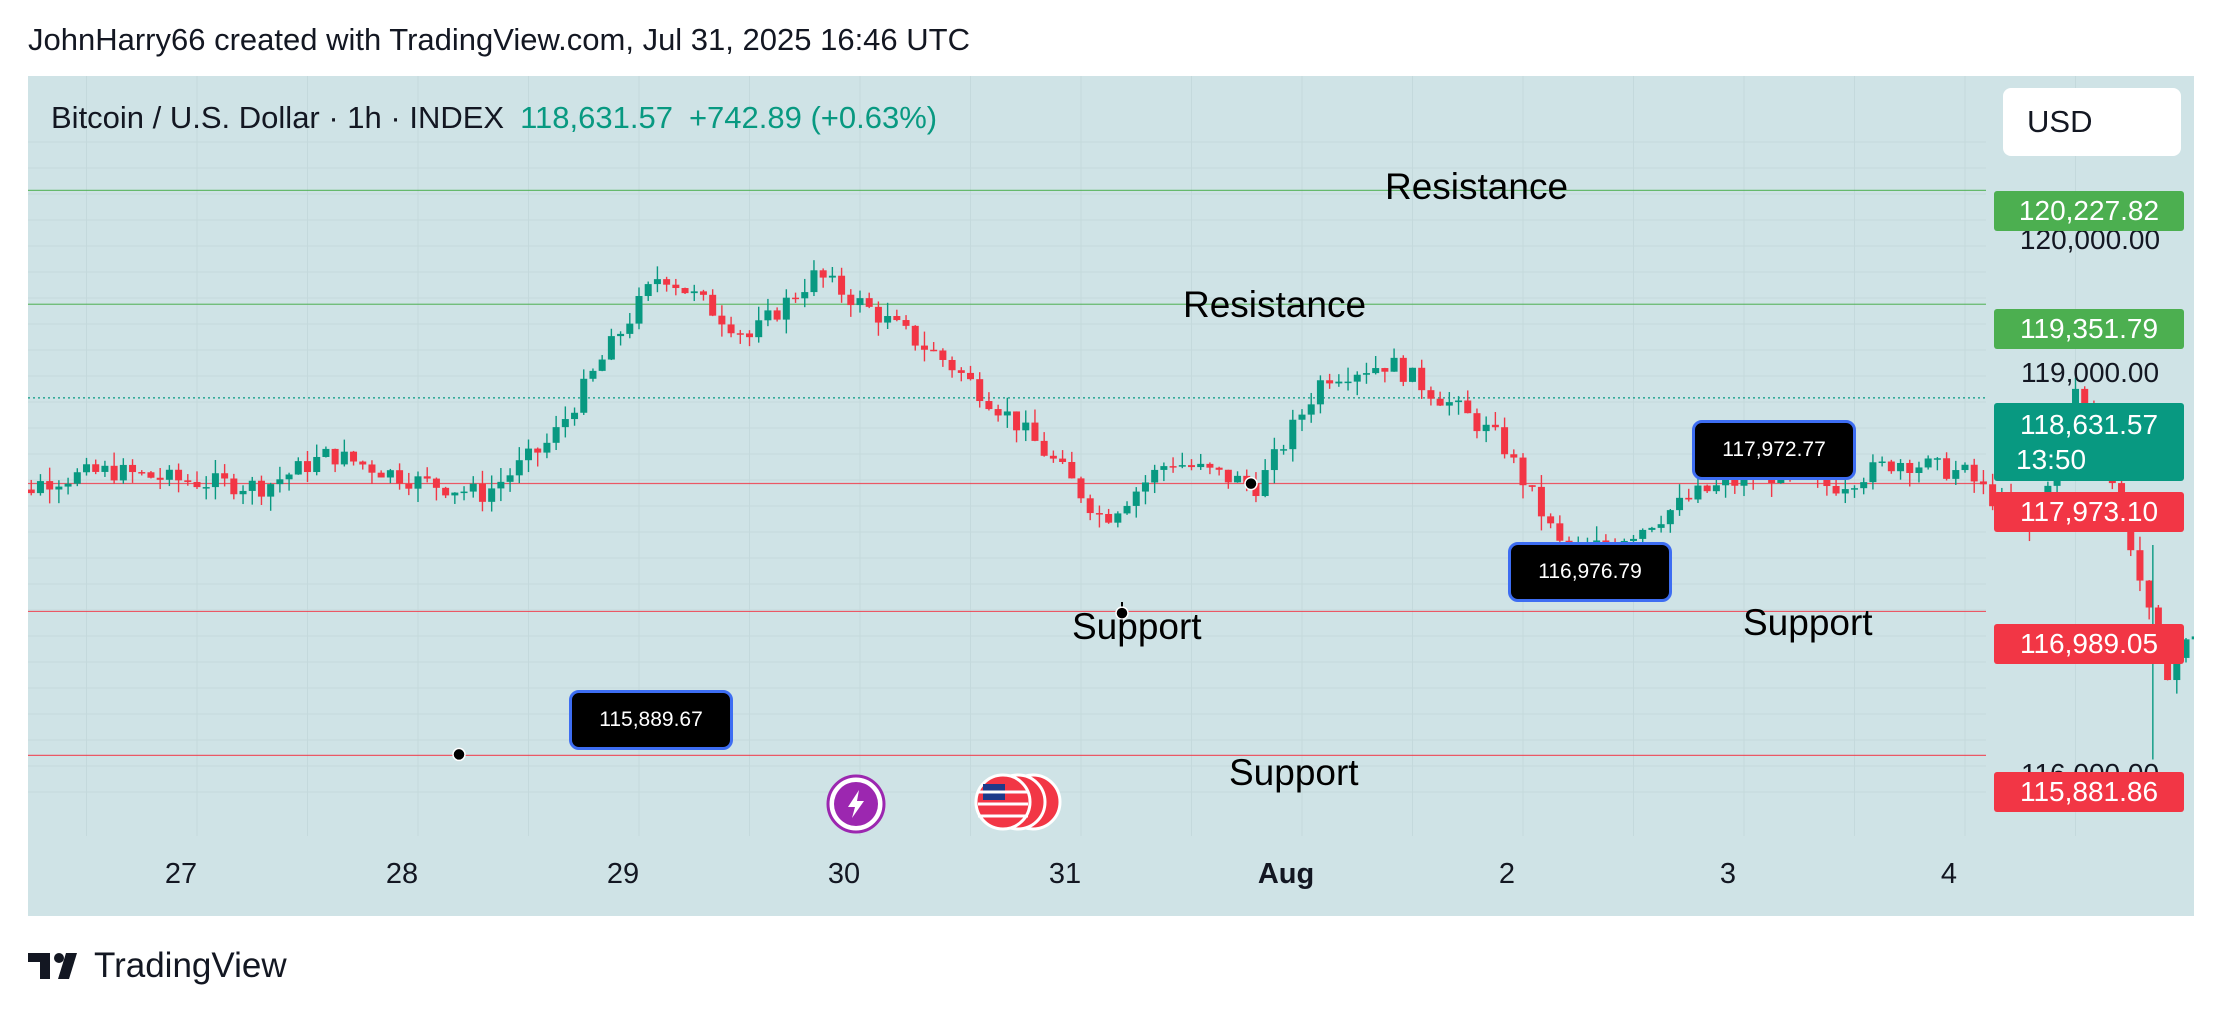 Image resolution: width=2221 pixels, height=1015 pixels. What do you see at coordinates (181, 874) in the screenshot?
I see `x-tick-27: 27` at bounding box center [181, 874].